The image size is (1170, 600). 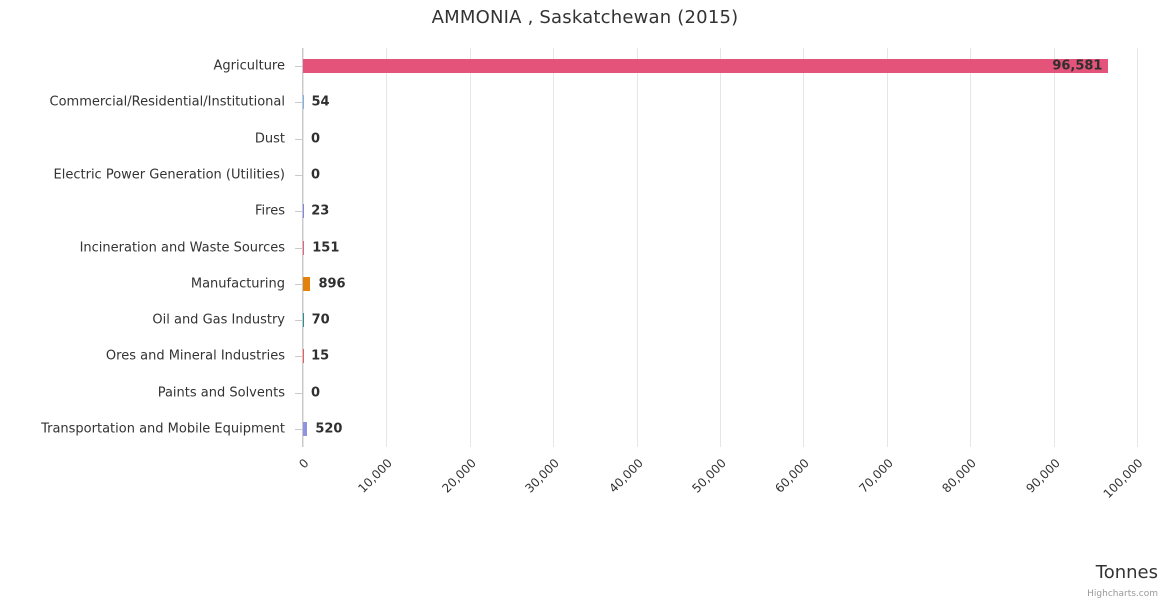 What do you see at coordinates (542, 476) in the screenshot?
I see `x-tick-label: 30,000` at bounding box center [542, 476].